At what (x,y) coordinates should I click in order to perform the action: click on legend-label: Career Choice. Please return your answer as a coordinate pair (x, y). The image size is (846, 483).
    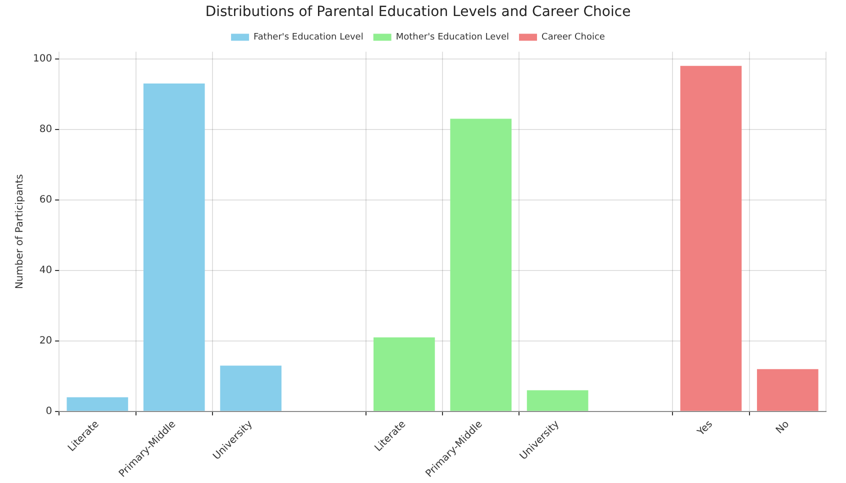
    Looking at the image, I should click on (574, 37).